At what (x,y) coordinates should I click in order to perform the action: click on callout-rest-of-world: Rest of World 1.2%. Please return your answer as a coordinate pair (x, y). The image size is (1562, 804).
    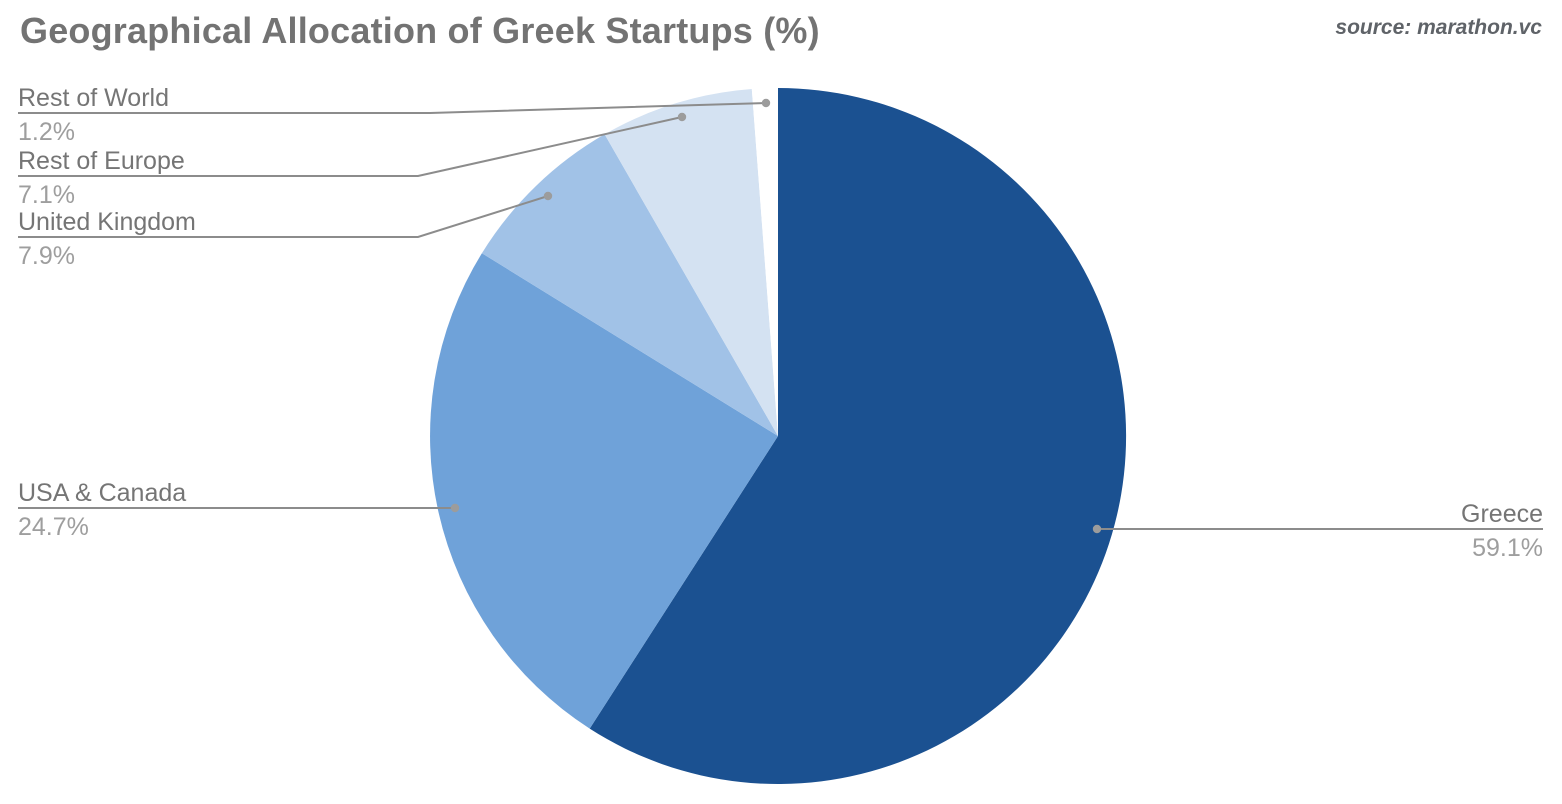
    Looking at the image, I should click on (93, 115).